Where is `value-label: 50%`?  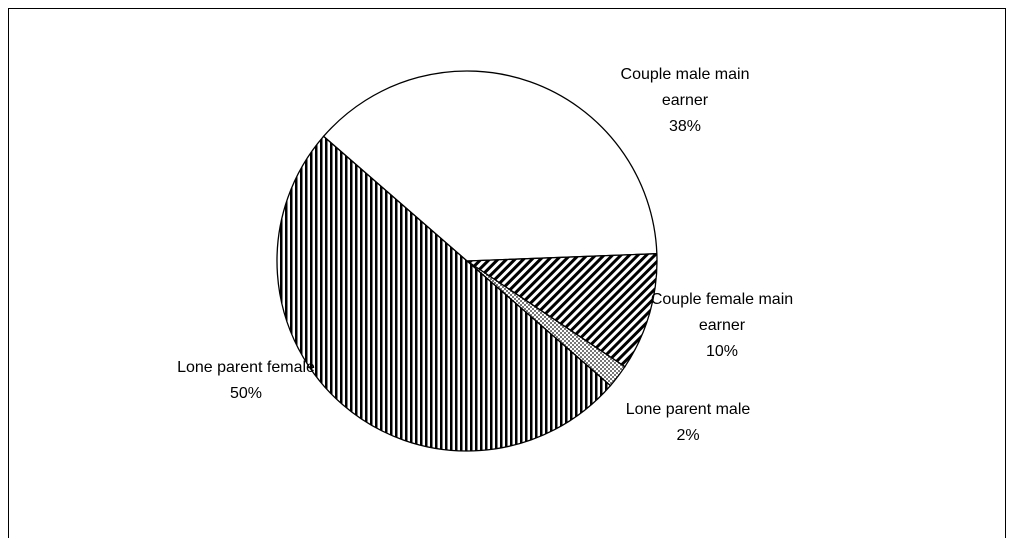 value-label: 50% is located at coordinates (246, 393).